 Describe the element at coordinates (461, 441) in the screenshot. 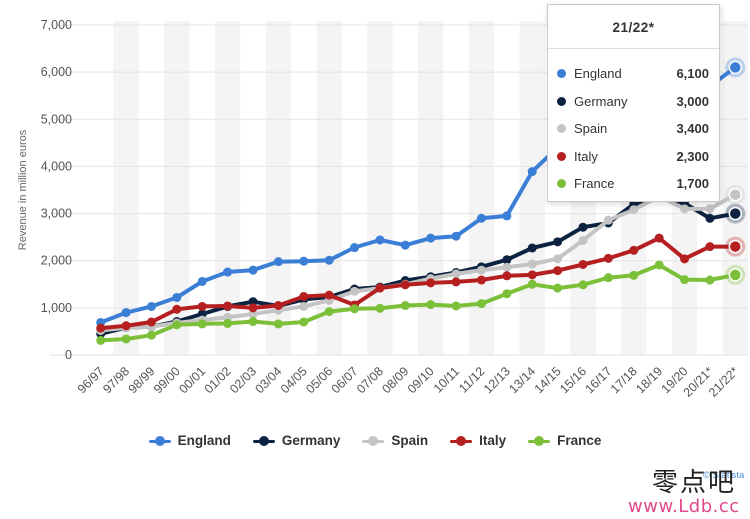

I see `legend-symbol-italy` at that location.